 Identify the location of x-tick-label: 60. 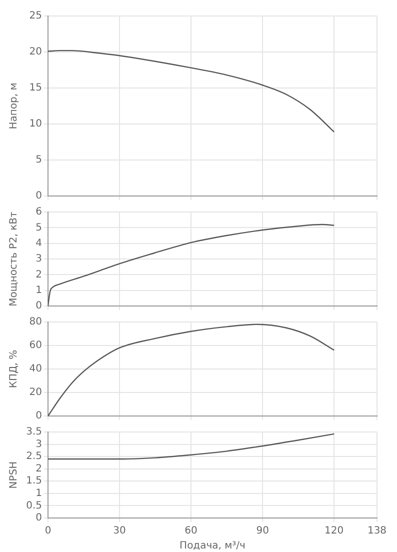
(191, 531).